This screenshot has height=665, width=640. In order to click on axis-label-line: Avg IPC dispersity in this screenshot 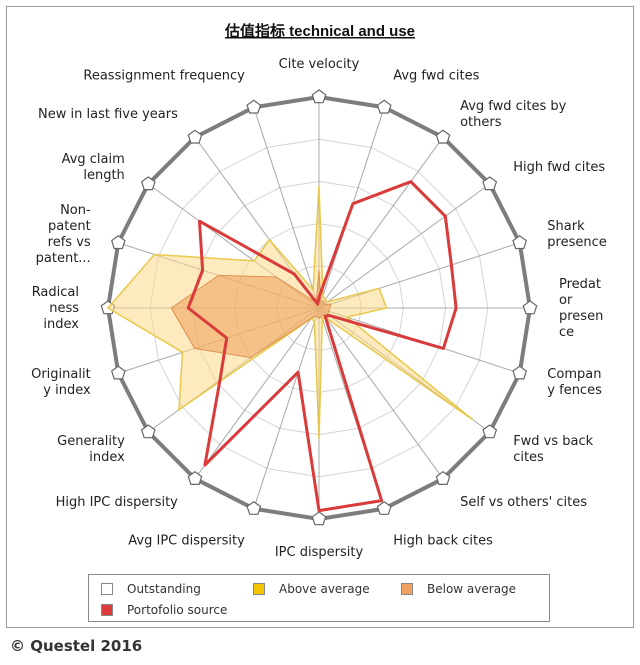, I will do `click(186, 540)`.